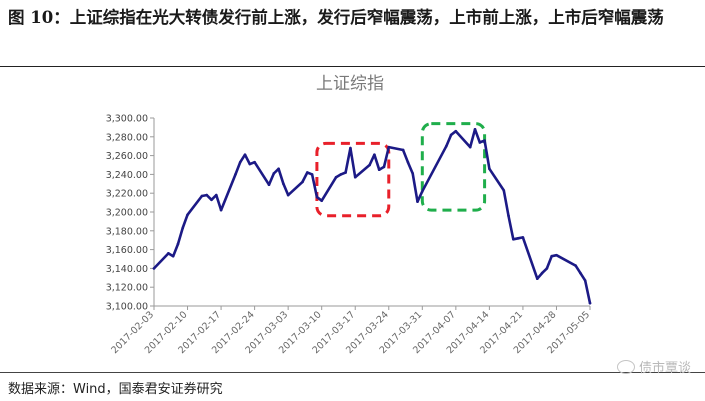 The height and width of the screenshot is (401, 705). Describe the element at coordinates (352, 372) in the screenshot. I see `bottom-rule` at that location.